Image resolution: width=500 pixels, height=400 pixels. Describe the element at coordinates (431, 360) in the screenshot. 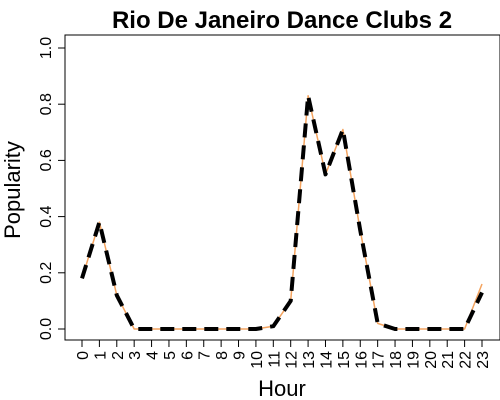

I see `x-tick-label: 20` at that location.